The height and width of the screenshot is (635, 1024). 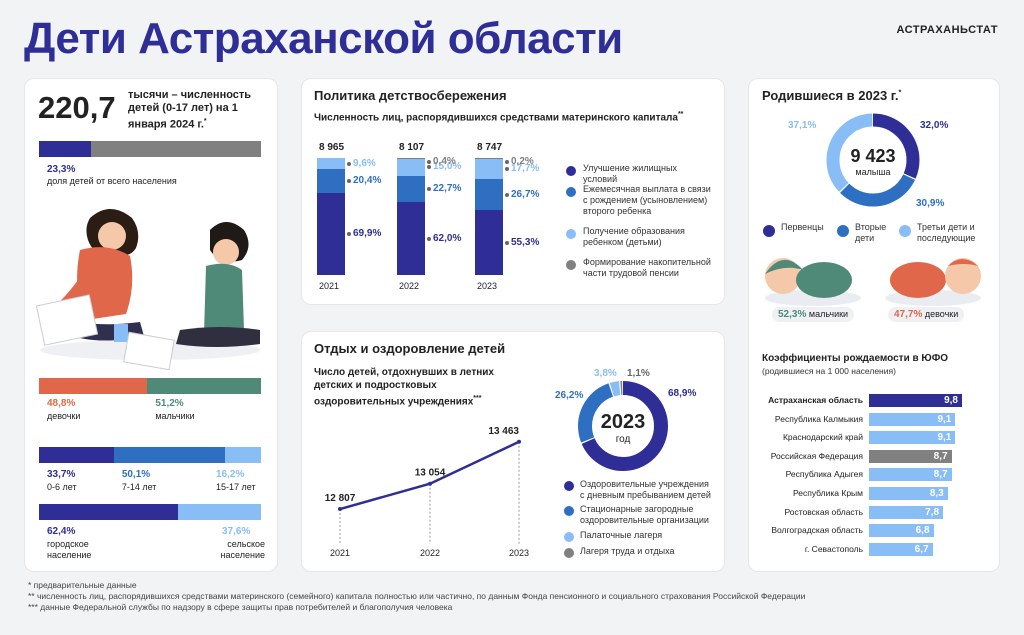 I want to click on fertility-region: Краснодарский край, so click(x=822, y=437).